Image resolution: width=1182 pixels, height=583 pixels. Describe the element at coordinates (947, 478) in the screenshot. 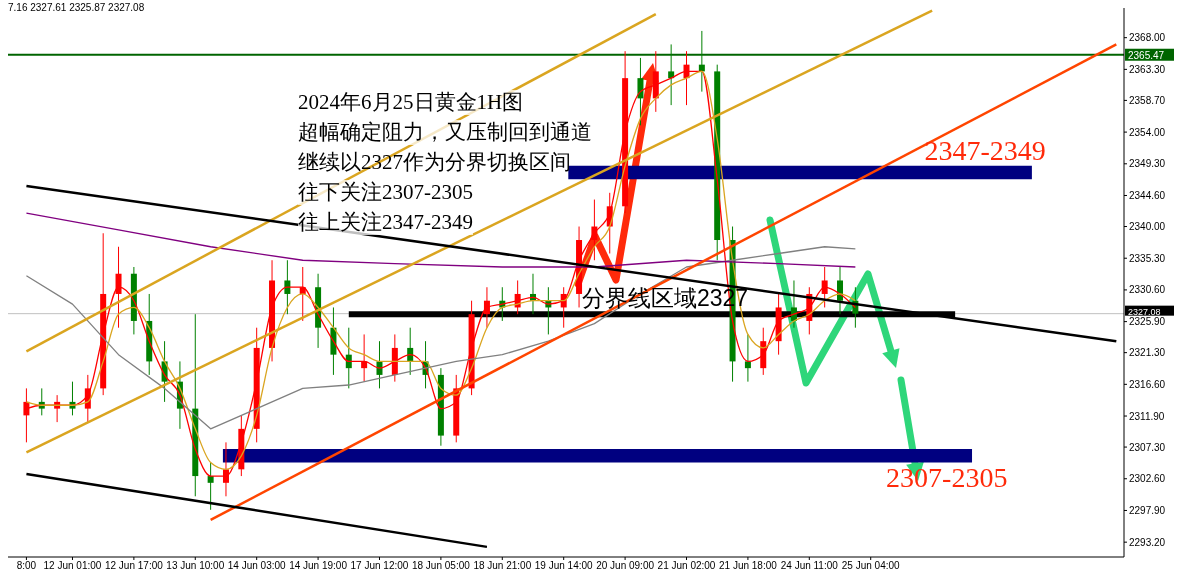

I see `band-label: 2307-2305` at that location.